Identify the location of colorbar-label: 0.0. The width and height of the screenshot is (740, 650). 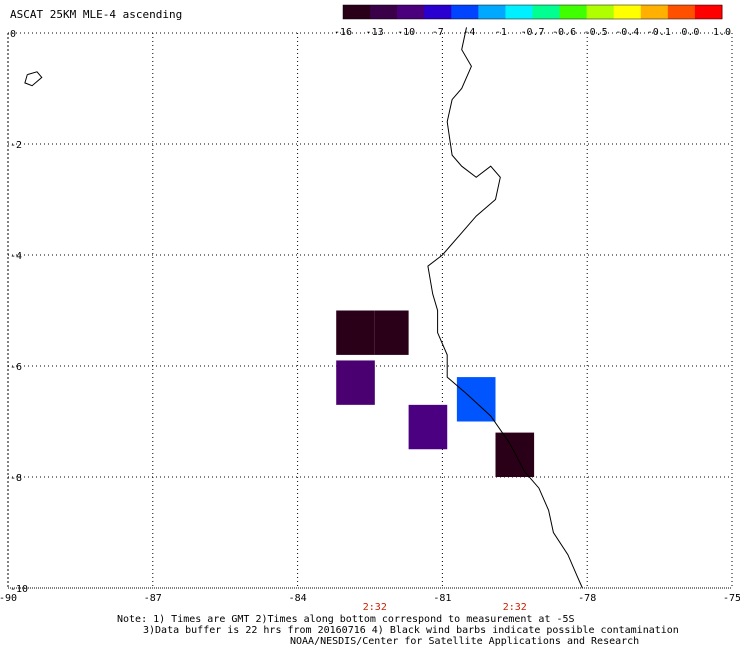
(690, 32).